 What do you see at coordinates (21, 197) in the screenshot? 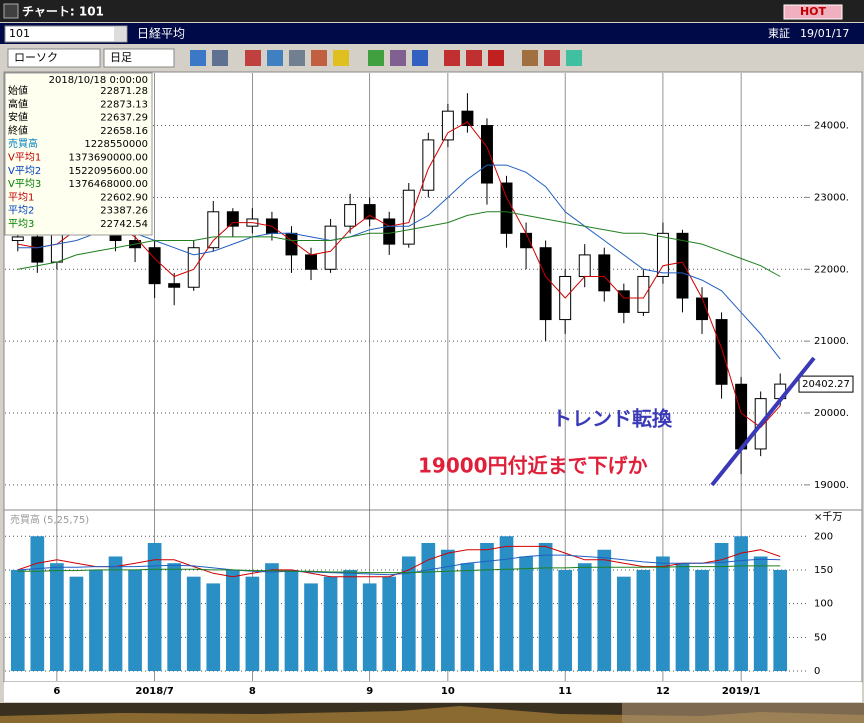
I see `info-label: 平均1` at bounding box center [21, 197].